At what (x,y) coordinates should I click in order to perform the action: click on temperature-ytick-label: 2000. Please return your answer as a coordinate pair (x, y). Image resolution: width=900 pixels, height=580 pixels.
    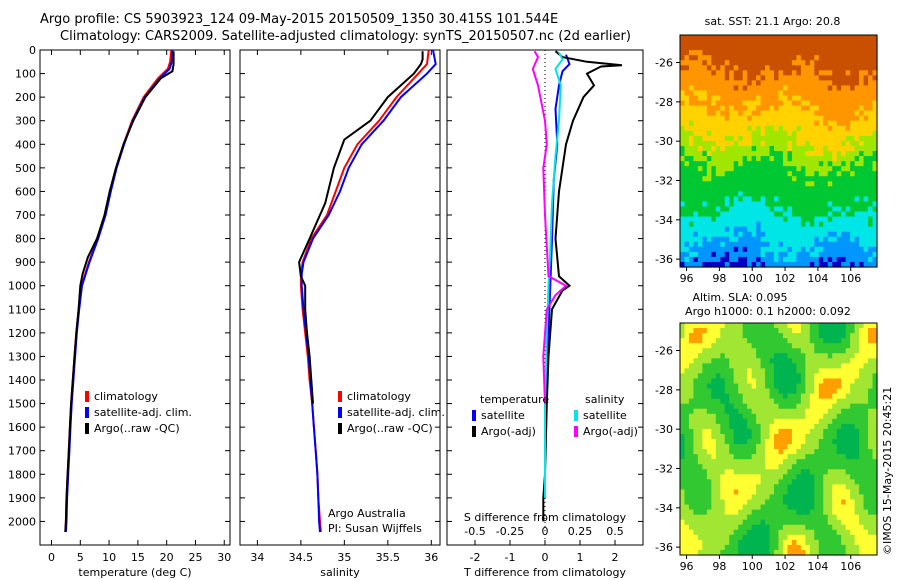
    Looking at the image, I should click on (22, 521).